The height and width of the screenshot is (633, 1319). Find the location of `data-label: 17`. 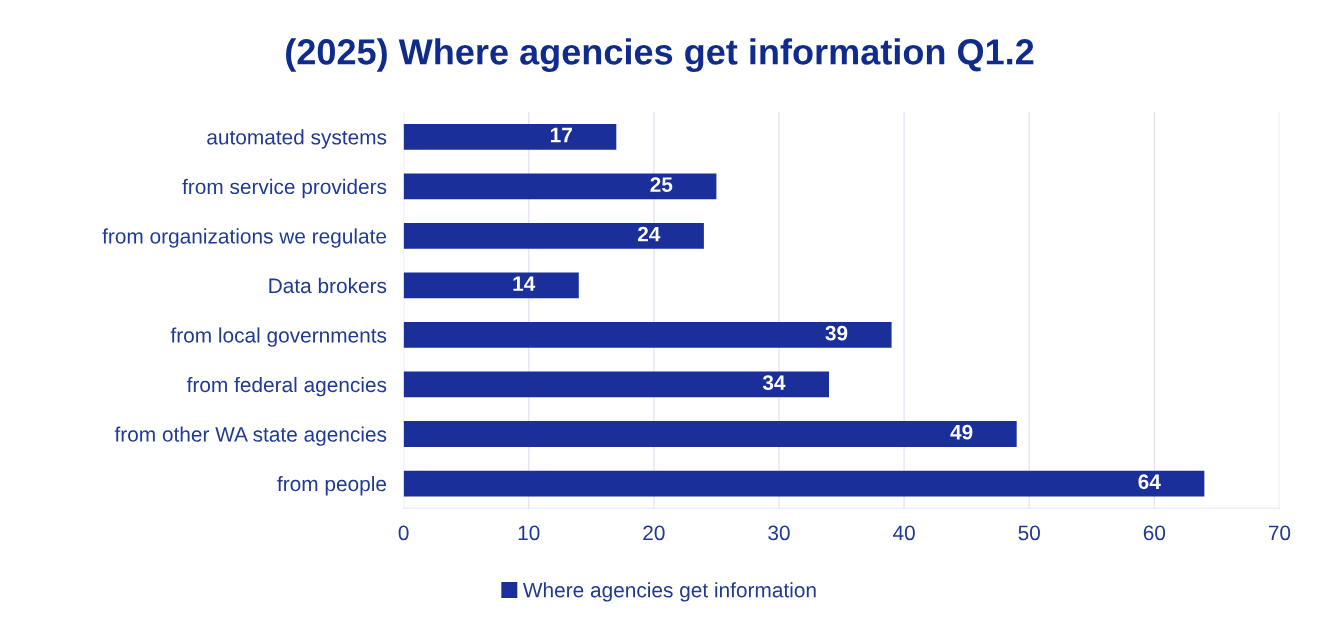

data-label: 17 is located at coordinates (561, 135).